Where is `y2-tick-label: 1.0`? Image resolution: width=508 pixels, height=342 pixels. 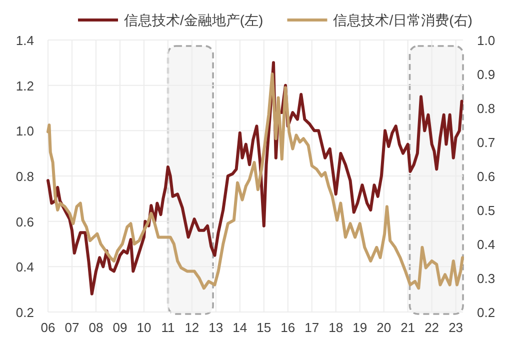 y2-tick-label: 1.0 is located at coordinates (486, 40).